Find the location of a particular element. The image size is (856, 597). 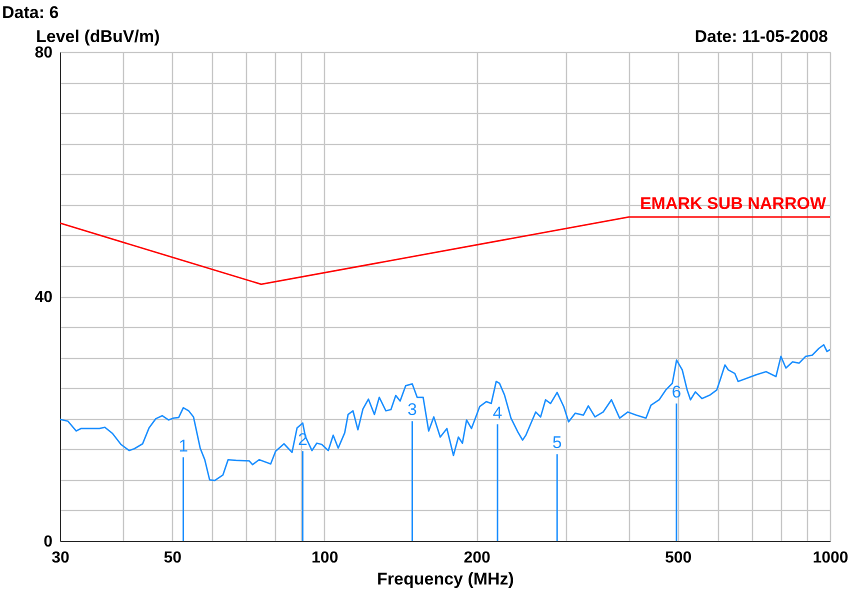

x-tick-label: 200 is located at coordinates (477, 558).